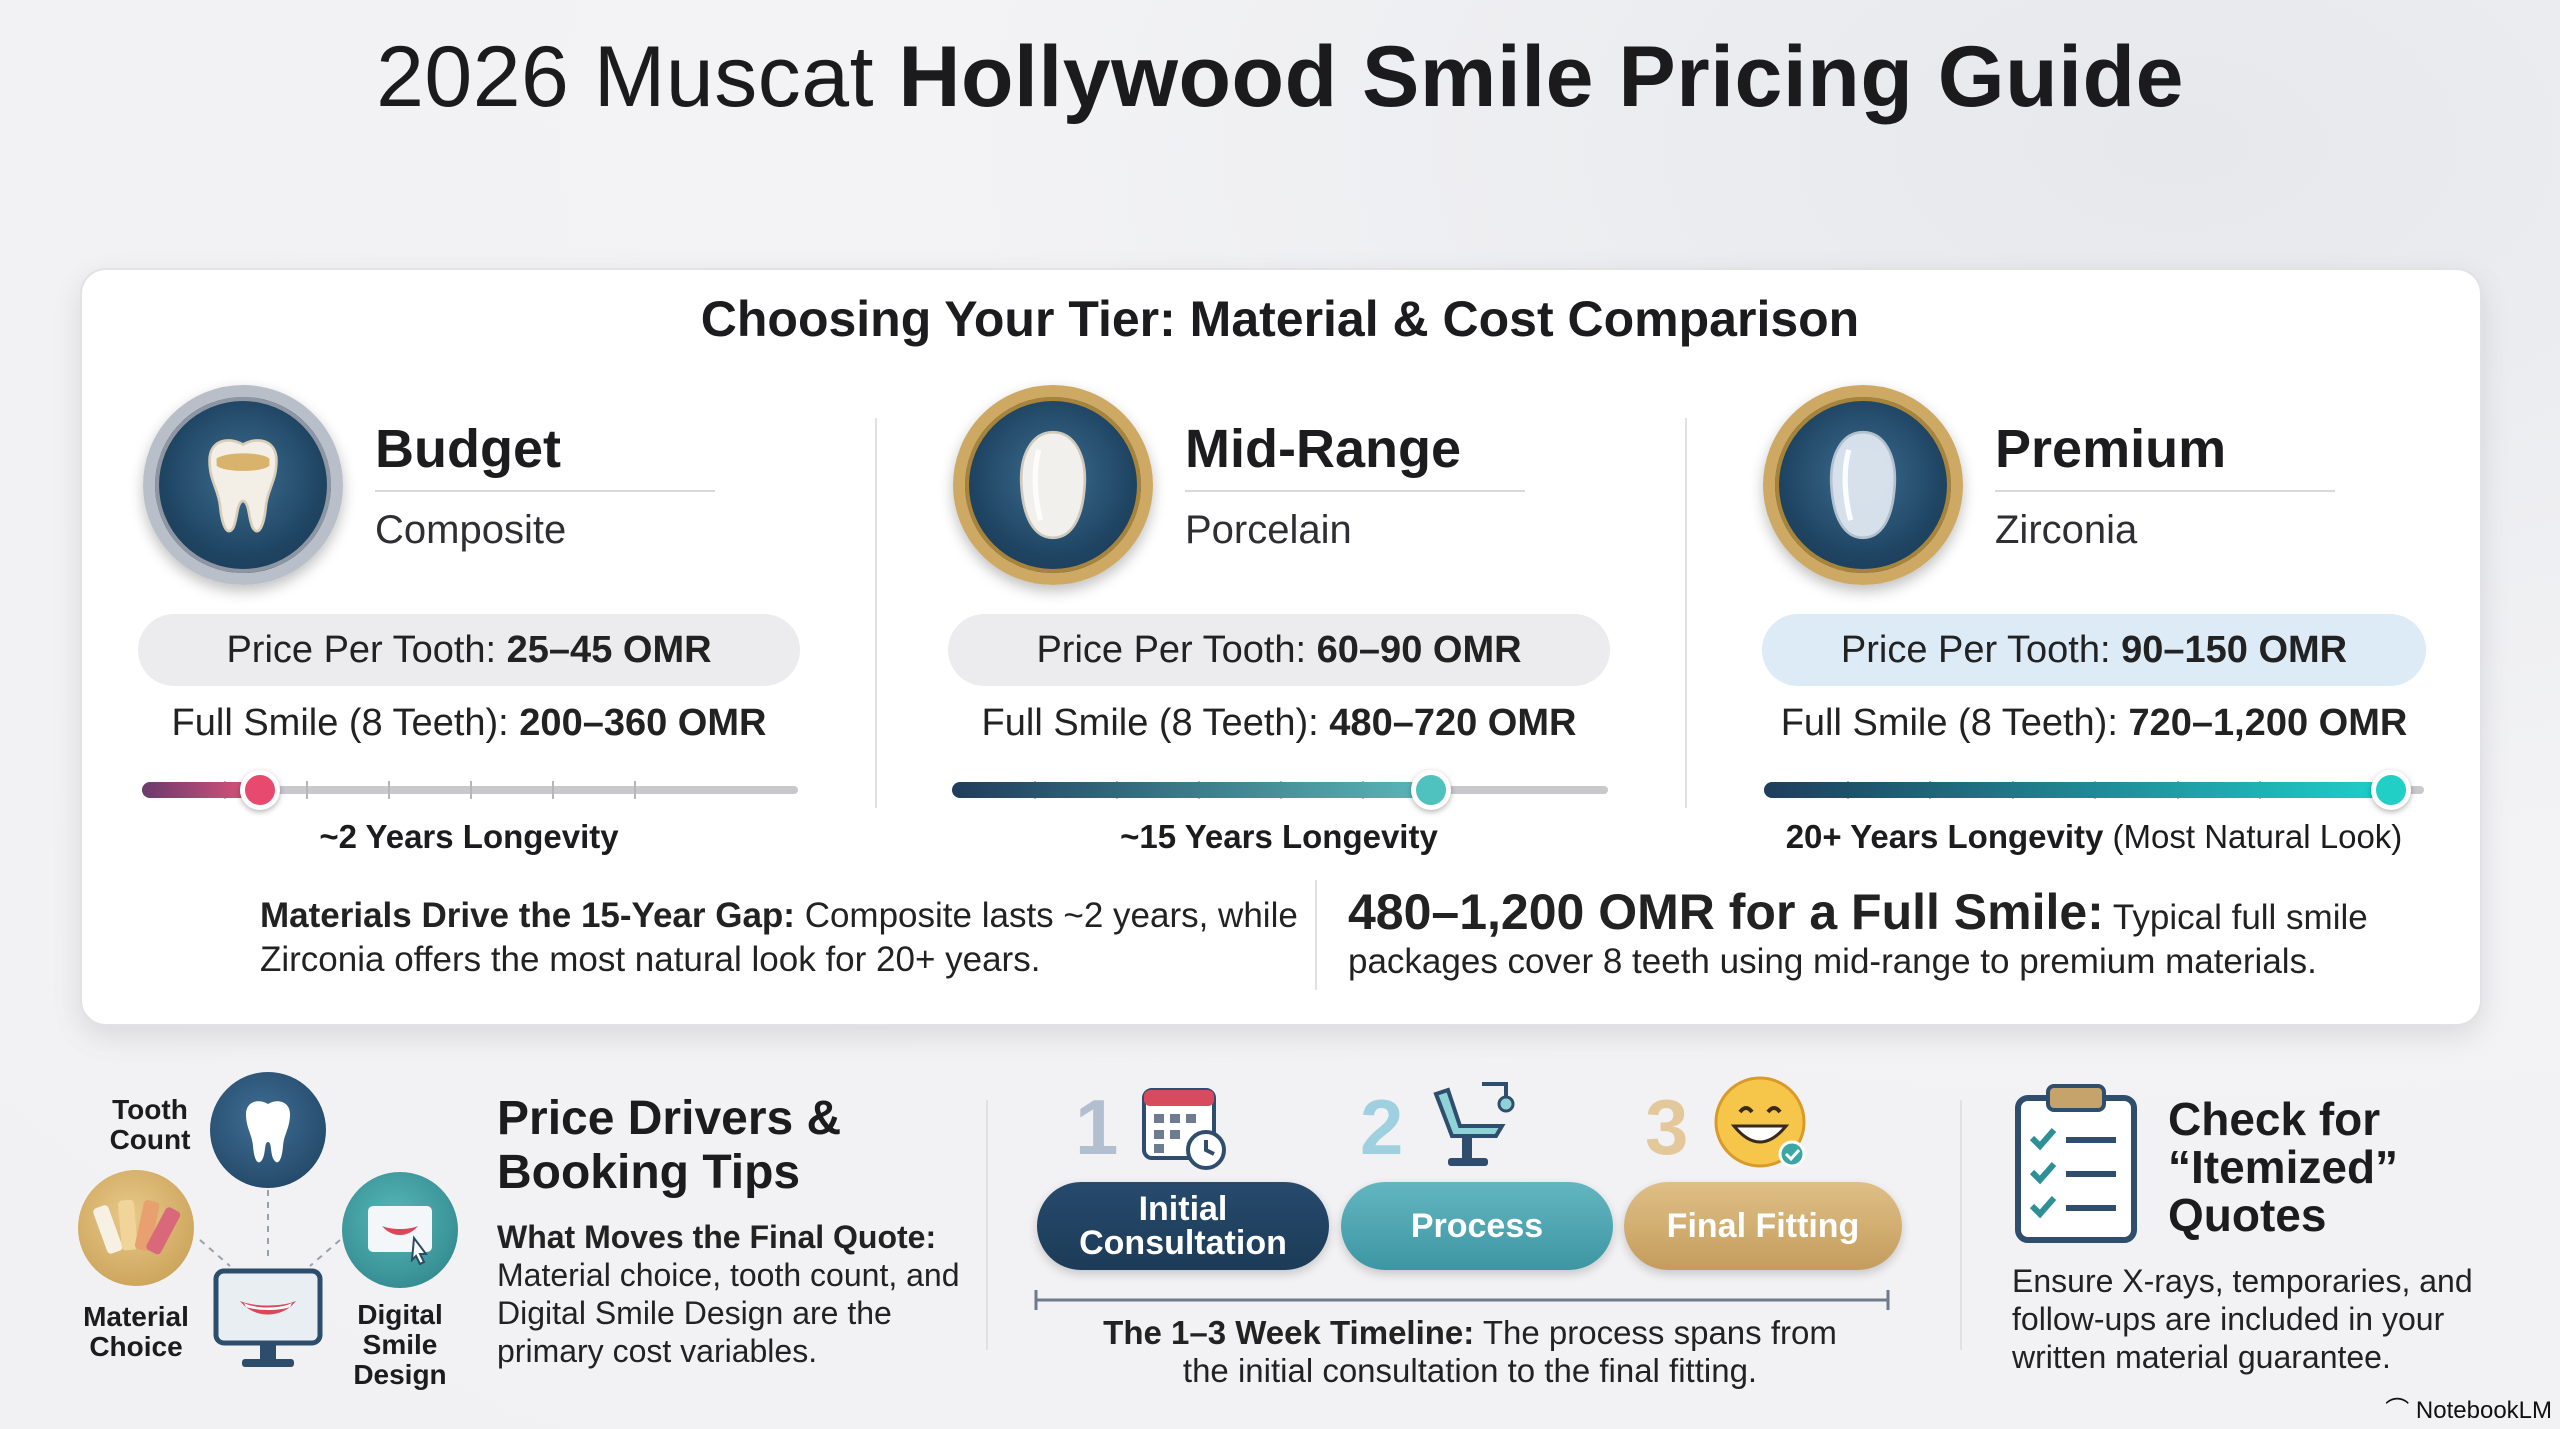 Image resolution: width=2560 pixels, height=1429 pixels. Describe the element at coordinates (270, 1228) in the screenshot. I see `connector-lines` at that location.